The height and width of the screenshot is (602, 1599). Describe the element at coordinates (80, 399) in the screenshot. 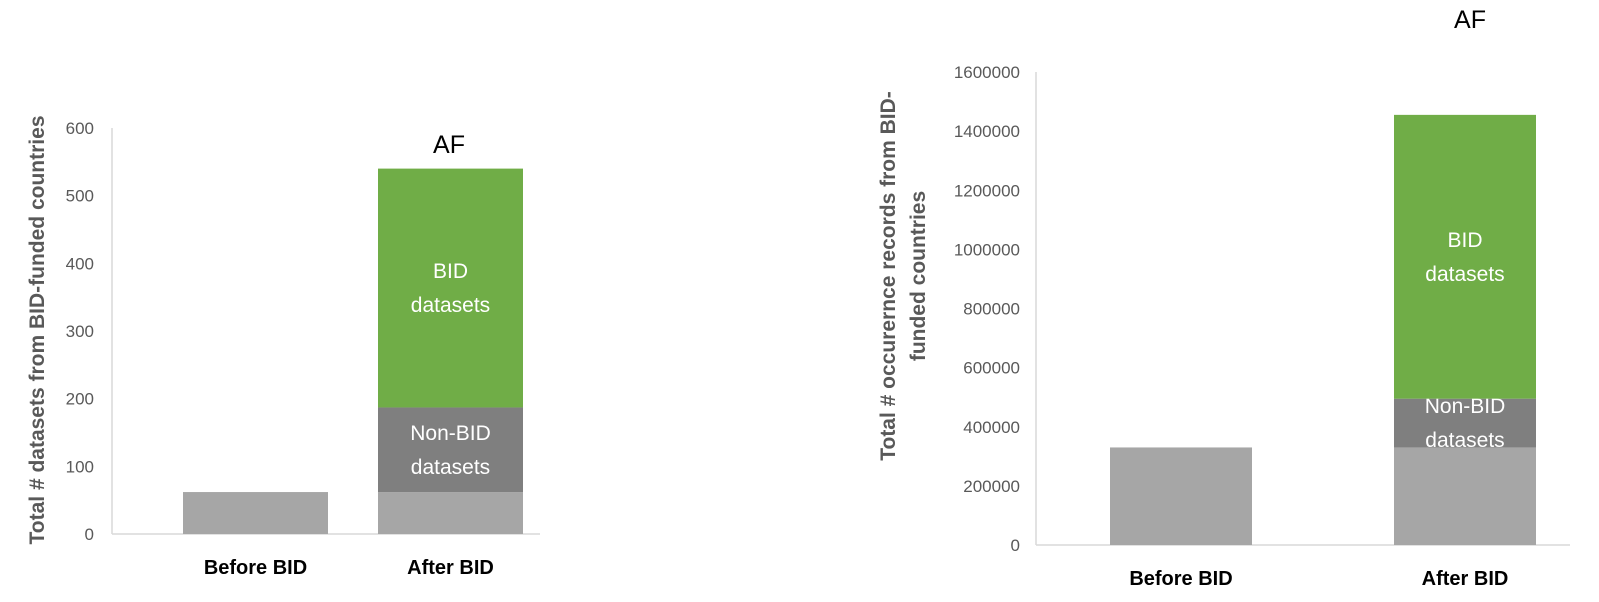

I see `y-tick-label: 200` at that location.